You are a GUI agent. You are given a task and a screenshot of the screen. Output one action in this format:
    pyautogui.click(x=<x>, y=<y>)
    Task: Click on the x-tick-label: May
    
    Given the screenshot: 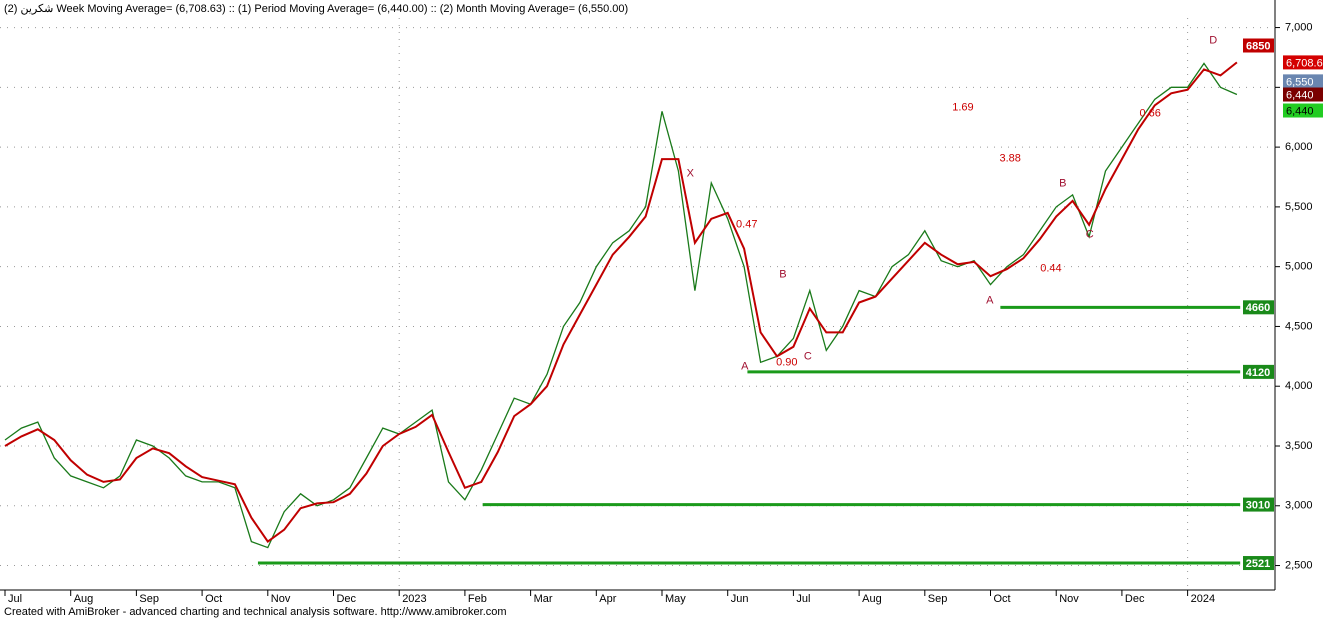 What is the action you would take?
    pyautogui.click(x=675, y=599)
    